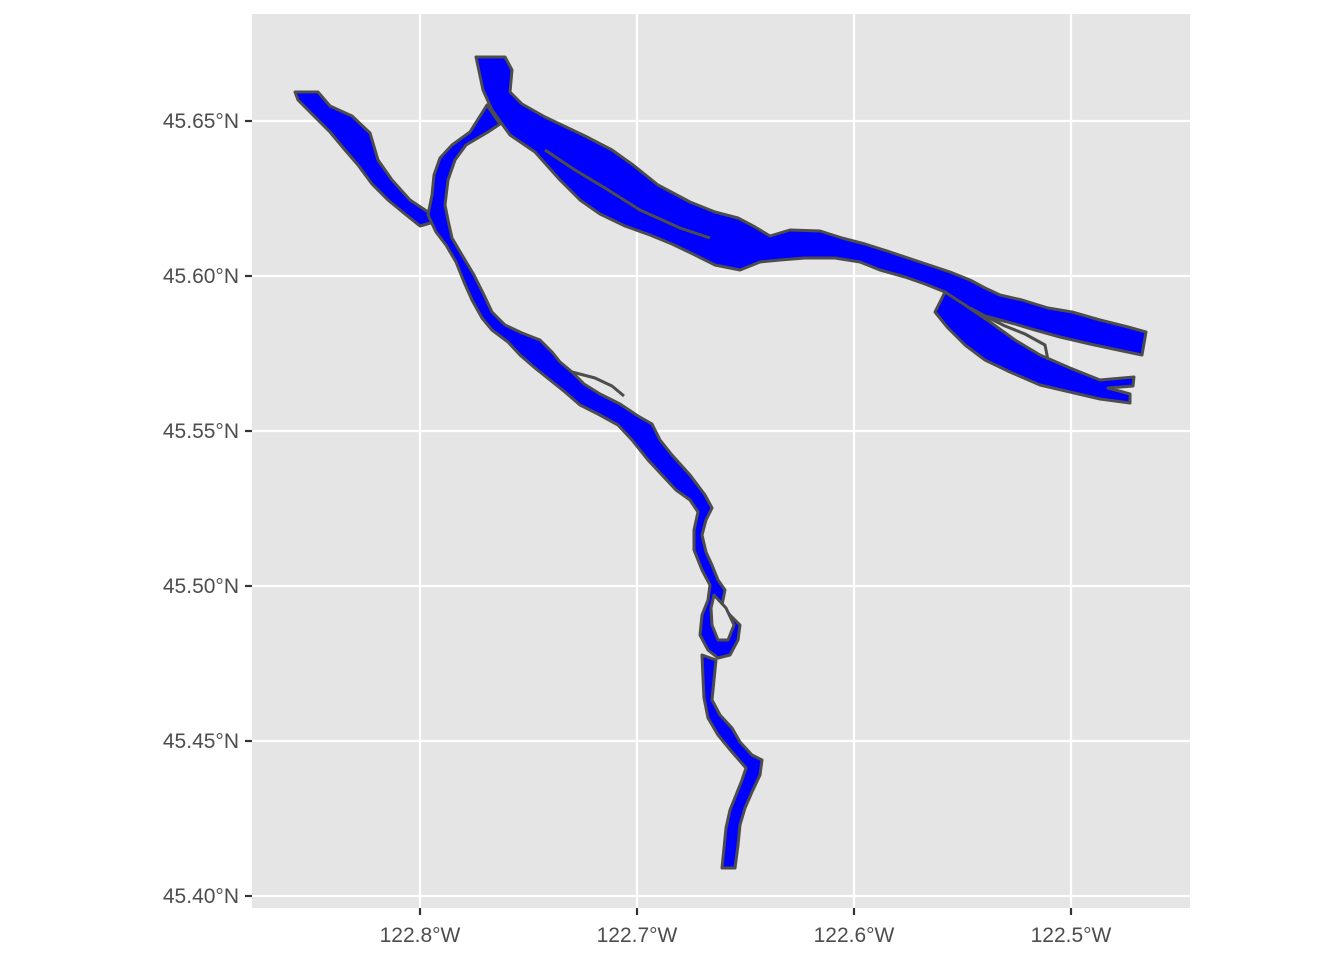  What do you see at coordinates (1017, 337) in the screenshot?
I see `columbia-slough-east` at bounding box center [1017, 337].